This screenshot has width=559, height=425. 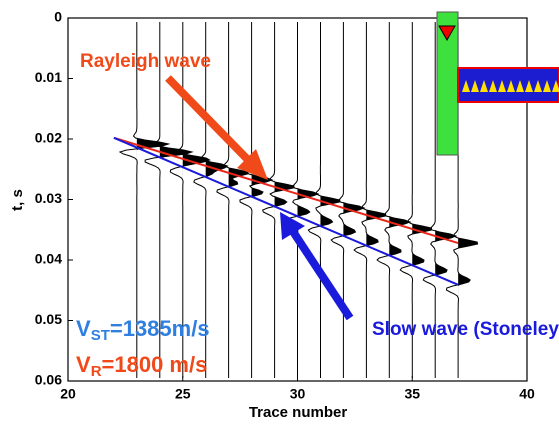 What do you see at coordinates (298, 394) in the screenshot?
I see `x-tick-label: 30` at bounding box center [298, 394].